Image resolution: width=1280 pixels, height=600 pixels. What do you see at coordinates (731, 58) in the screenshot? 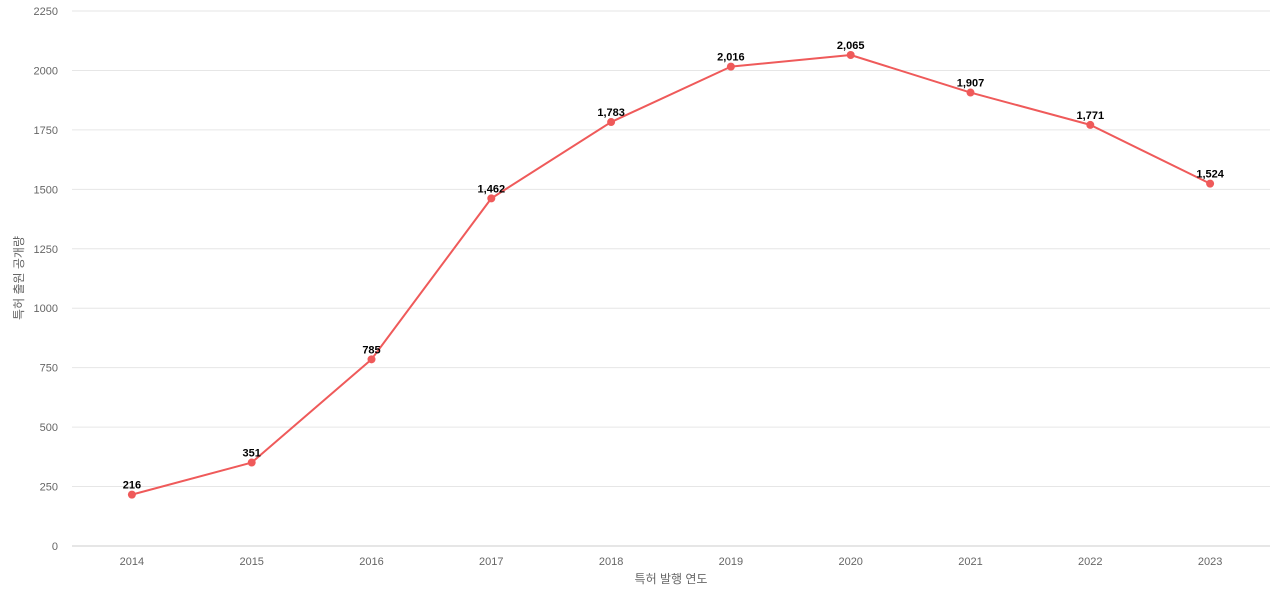
I see `data-label: 2,016` at bounding box center [731, 58].